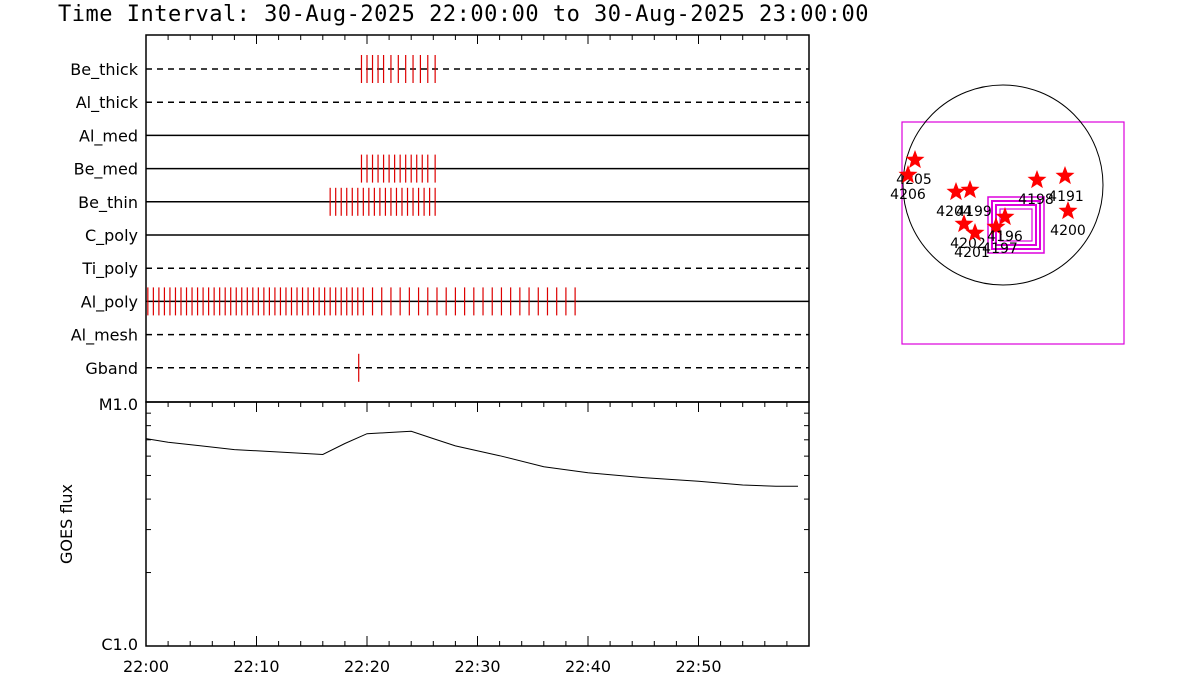 Image resolution: width=1200 pixels, height=700 pixels. Describe the element at coordinates (146, 666) in the screenshot. I see `x-tick-label: 22:00` at that location.